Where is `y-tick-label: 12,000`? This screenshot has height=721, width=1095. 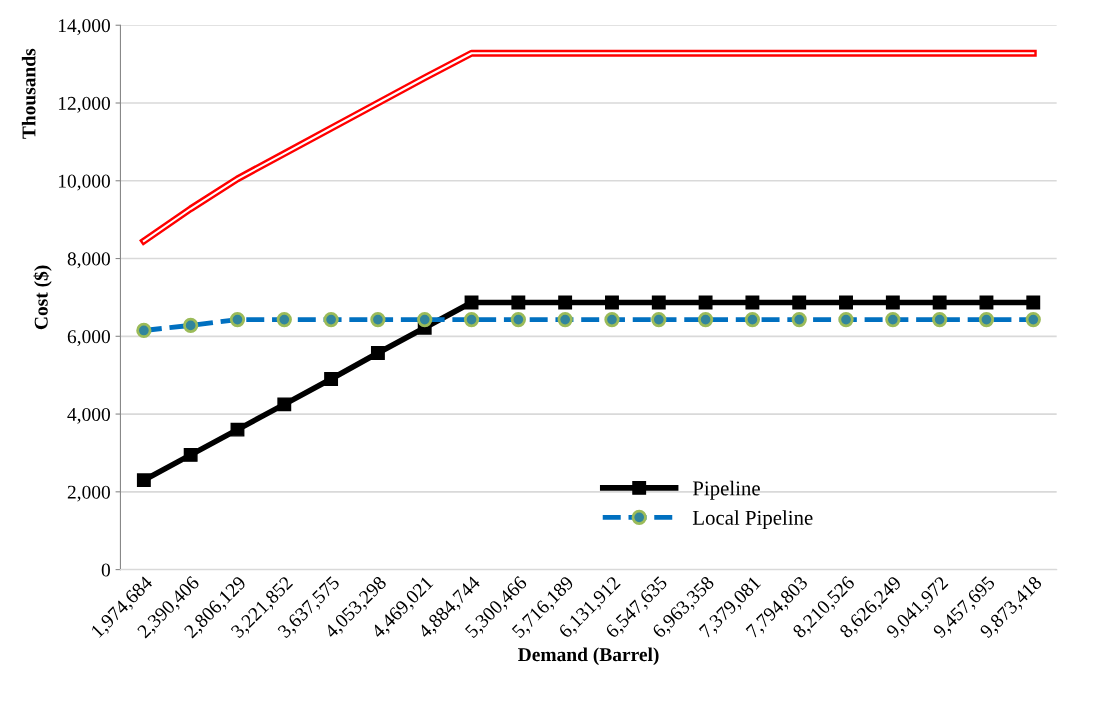 y-tick-label: 12,000 is located at coordinates (84, 104).